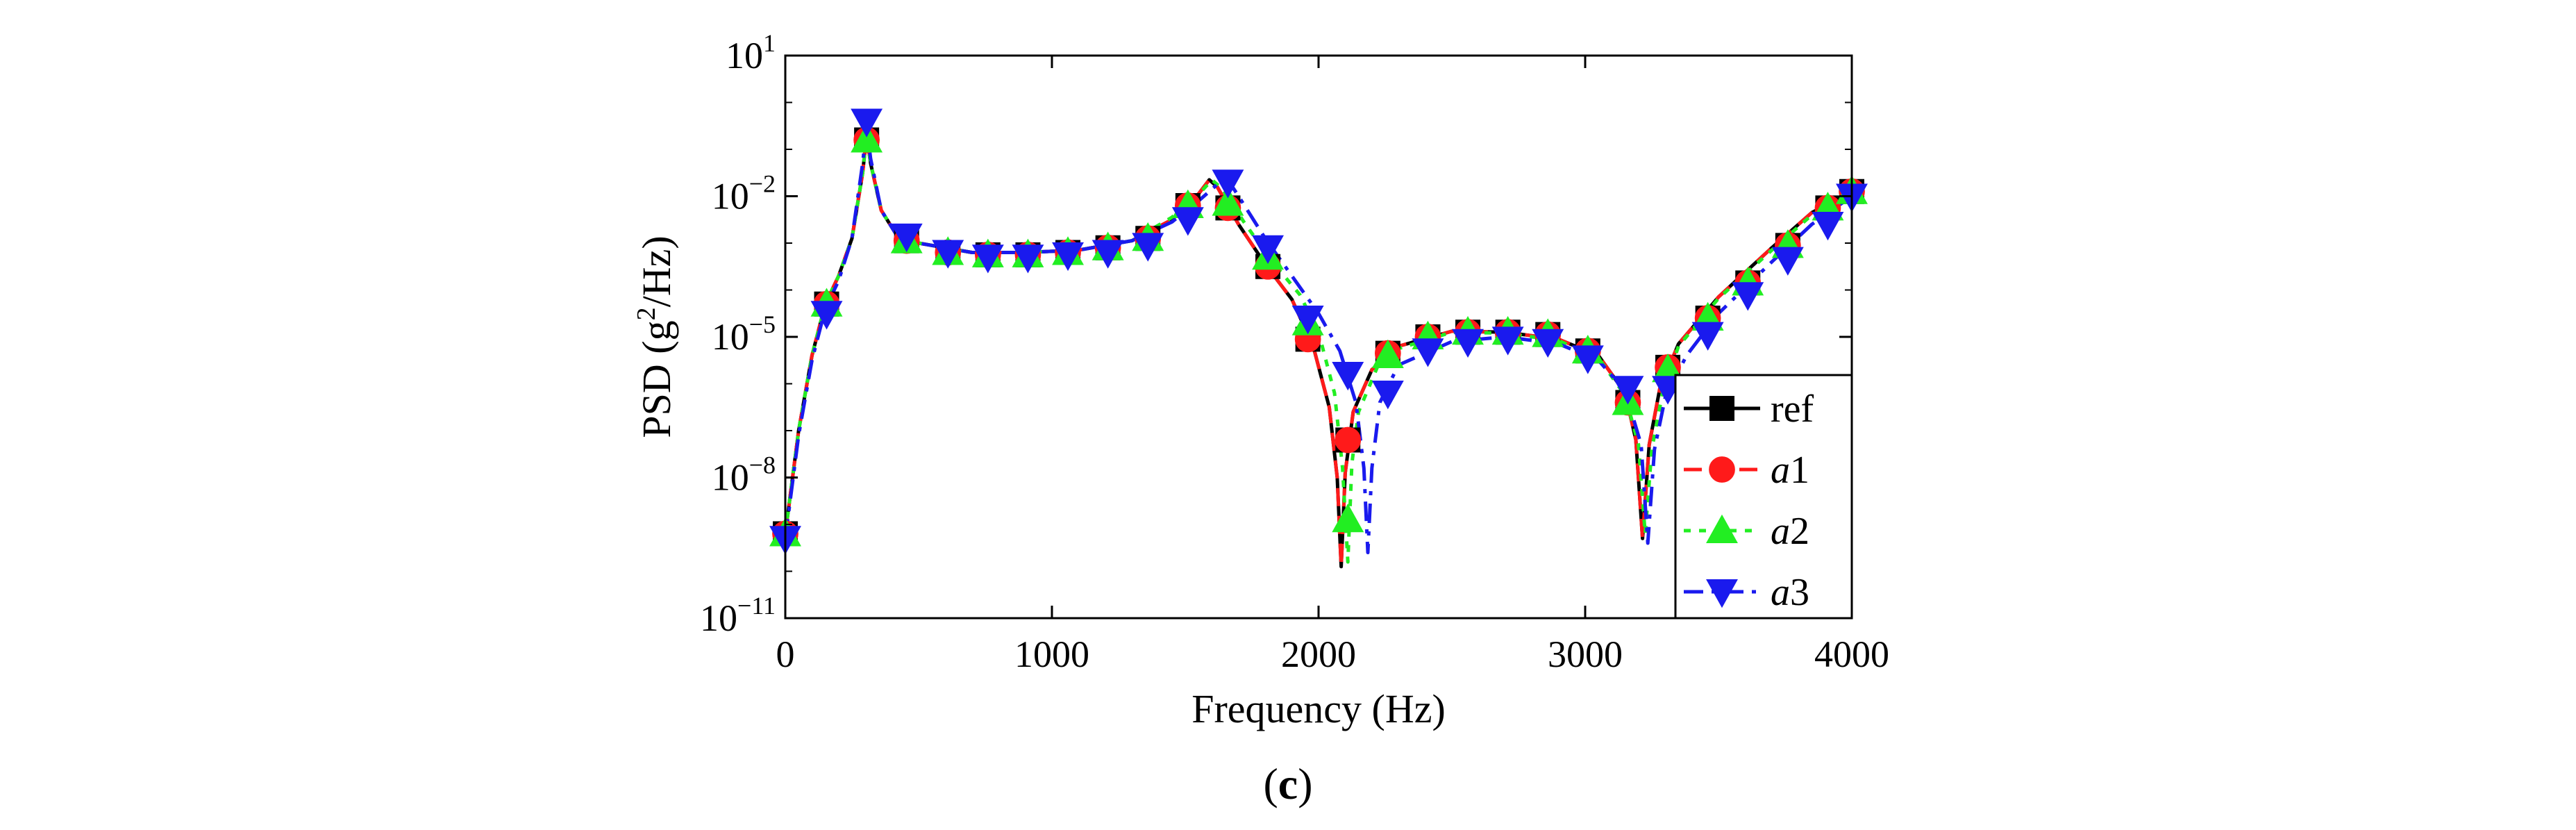 The width and height of the screenshot is (2576, 830). Describe the element at coordinates (738, 615) in the screenshot. I see `y-tick-label: 10⁻¹¹` at that location.